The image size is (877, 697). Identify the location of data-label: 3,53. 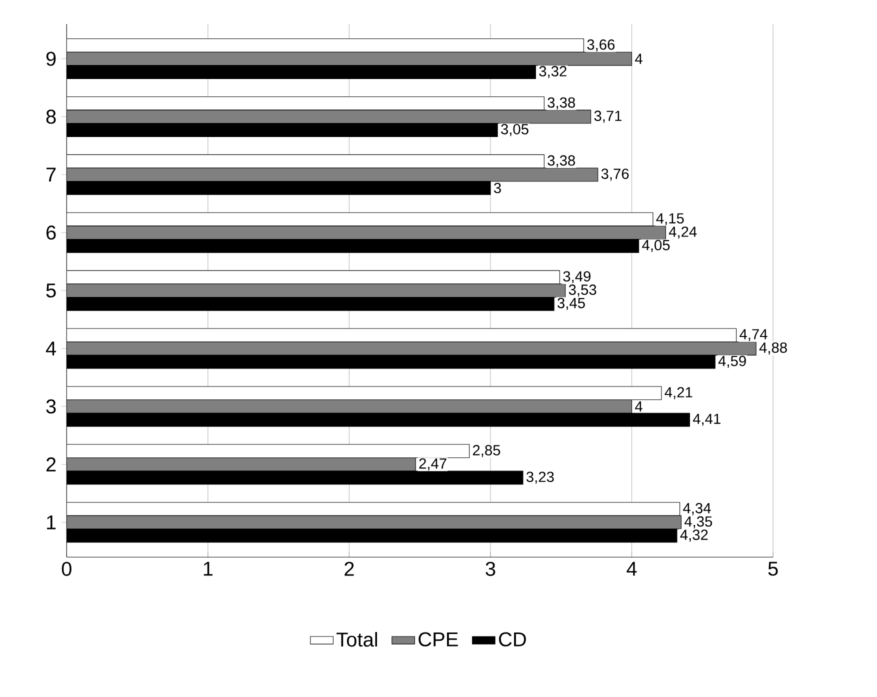
(582, 290).